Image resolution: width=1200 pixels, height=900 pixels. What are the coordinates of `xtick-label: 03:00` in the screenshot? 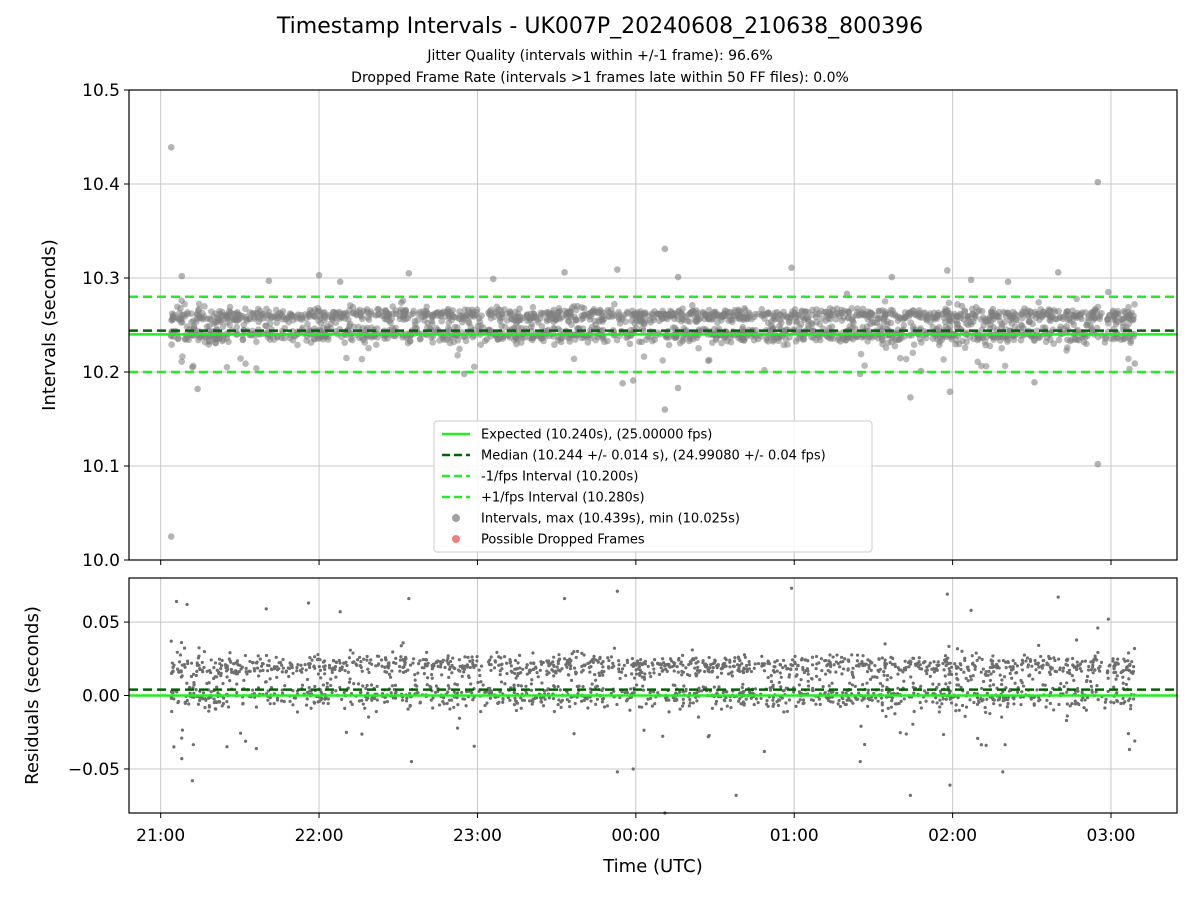 It's located at (1111, 836).